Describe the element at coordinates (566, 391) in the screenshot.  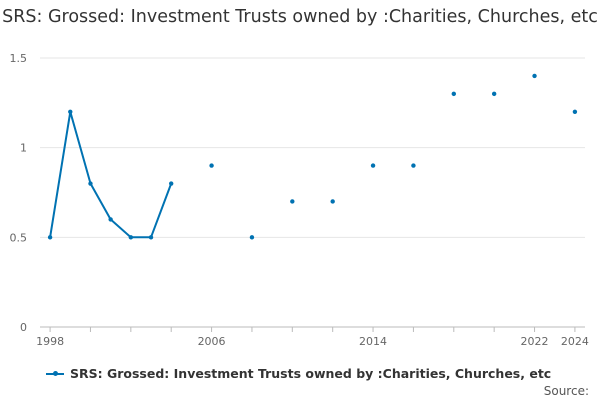
I see `source-label: Source:` at that location.